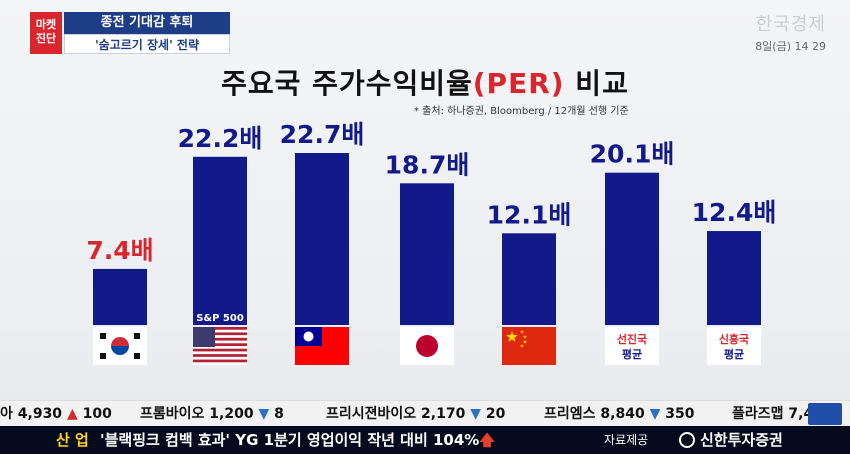 This screenshot has height=454, width=850. What do you see at coordinates (518, 83) in the screenshot?
I see `chart-title-highlight: (PER)` at bounding box center [518, 83].